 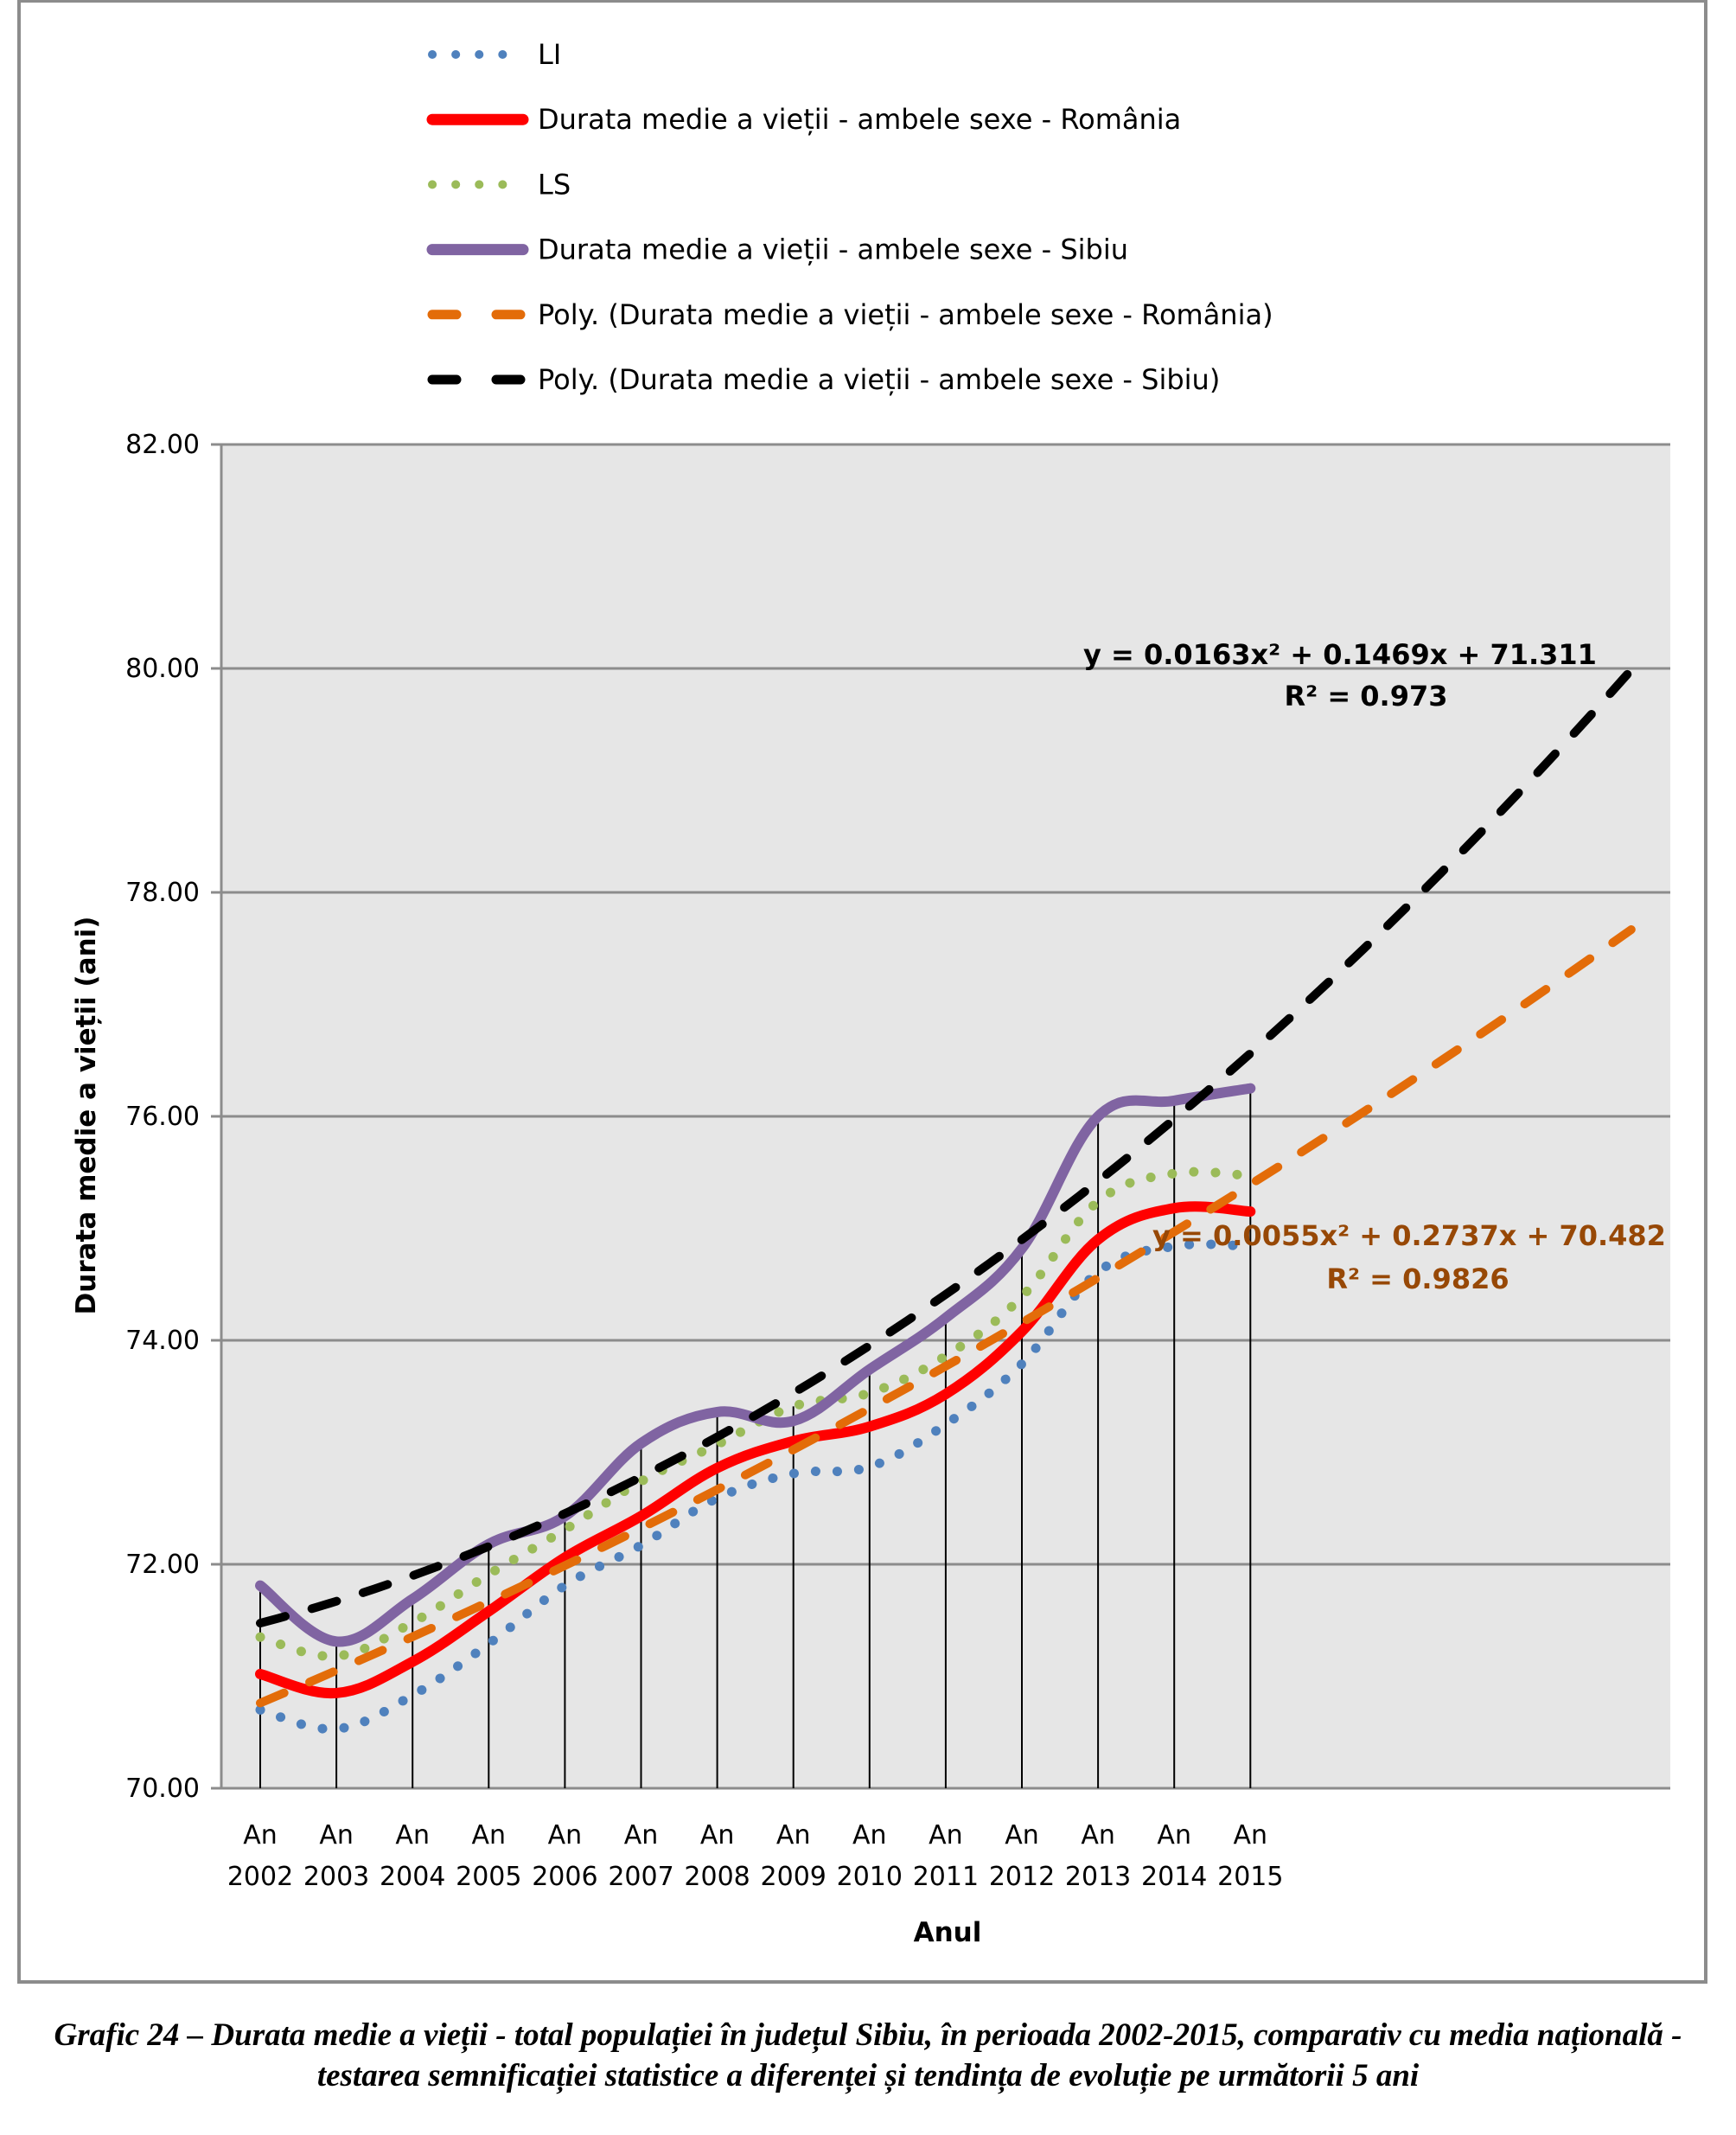 What do you see at coordinates (794, 1877) in the screenshot?
I see `x-tick-label-line2: 2009` at bounding box center [794, 1877].